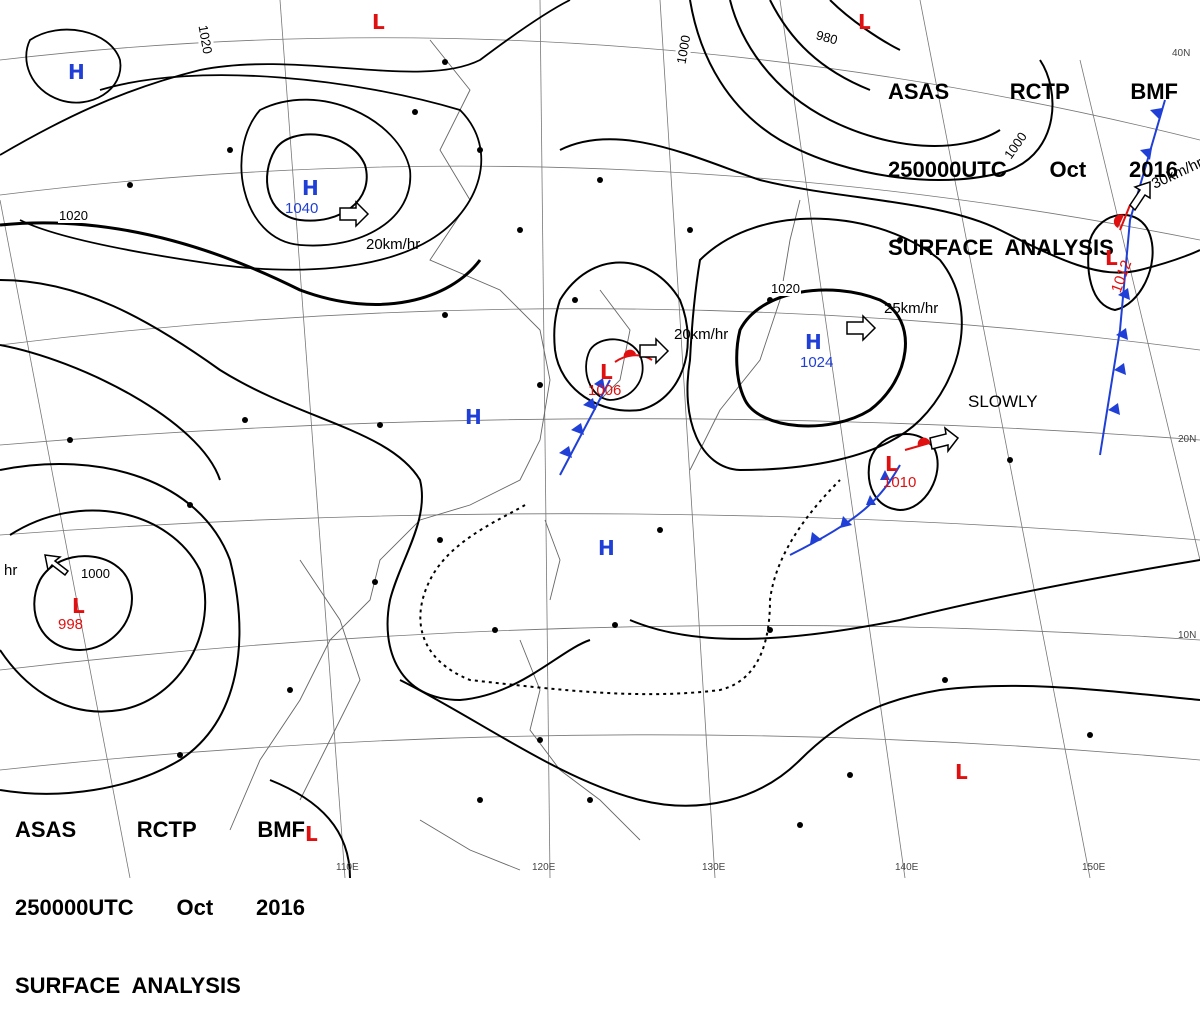 The image size is (1200, 1025). What do you see at coordinates (347, 867) in the screenshot?
I see `lon-label: 110E` at bounding box center [347, 867].